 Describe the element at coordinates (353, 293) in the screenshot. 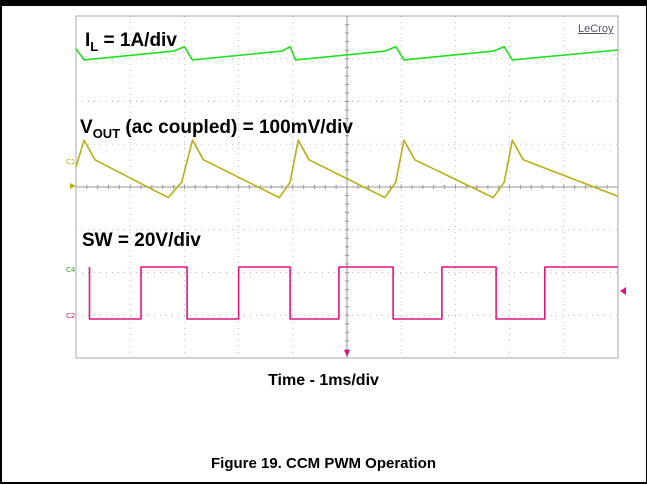

I see `sw-trace` at that location.